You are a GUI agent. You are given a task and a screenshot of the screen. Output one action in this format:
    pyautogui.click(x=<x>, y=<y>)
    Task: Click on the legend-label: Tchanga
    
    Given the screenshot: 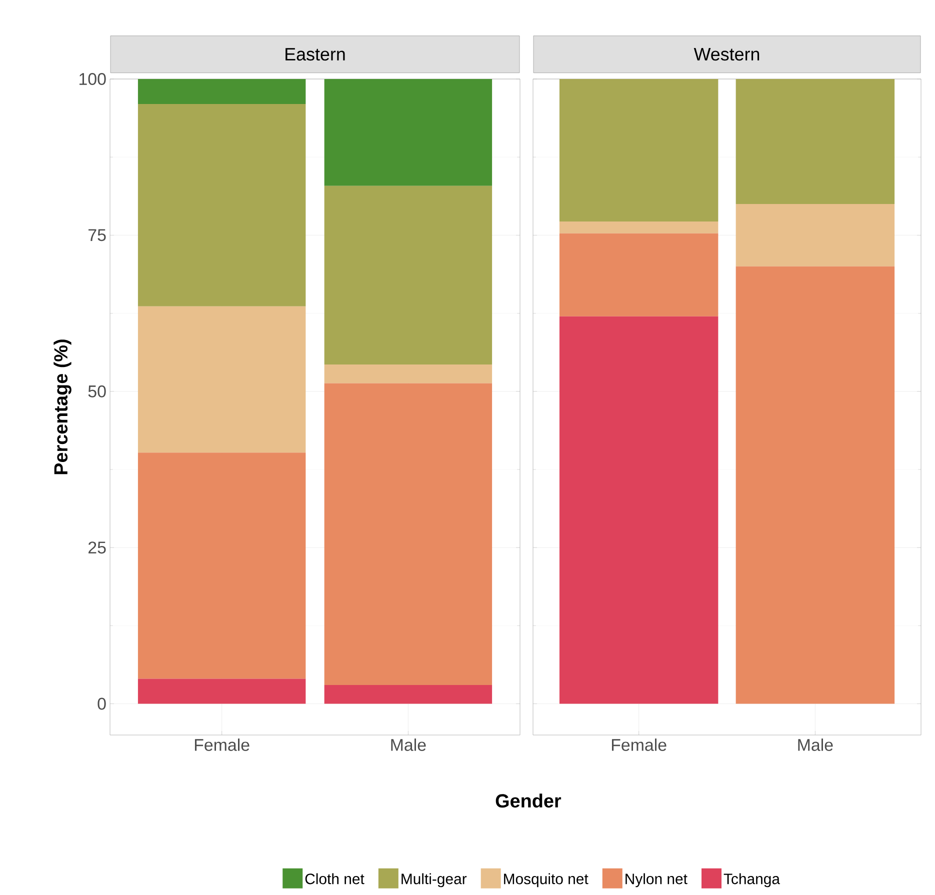 What is the action you would take?
    pyautogui.click(x=752, y=880)
    